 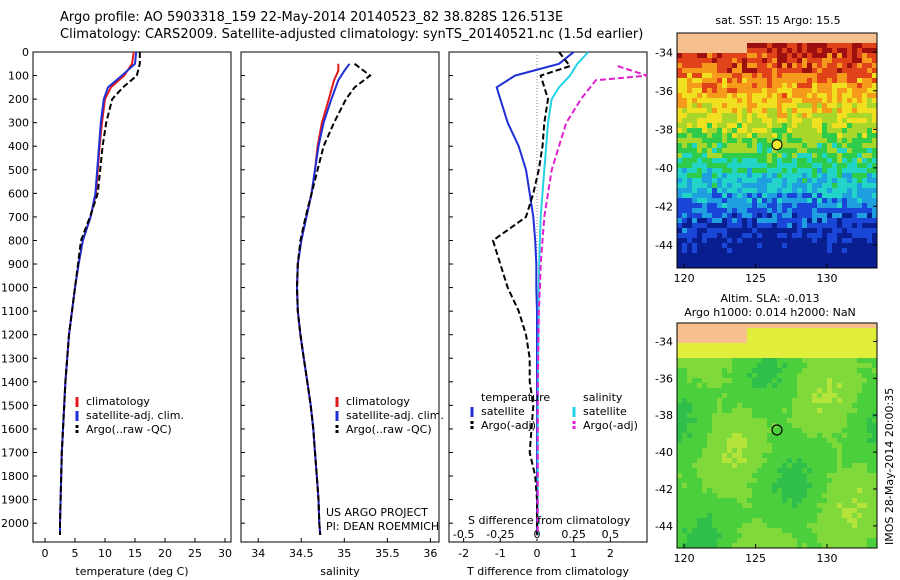 What do you see at coordinates (15, 452) in the screenshot?
I see `y-tick-label: 1700` at bounding box center [15, 452].